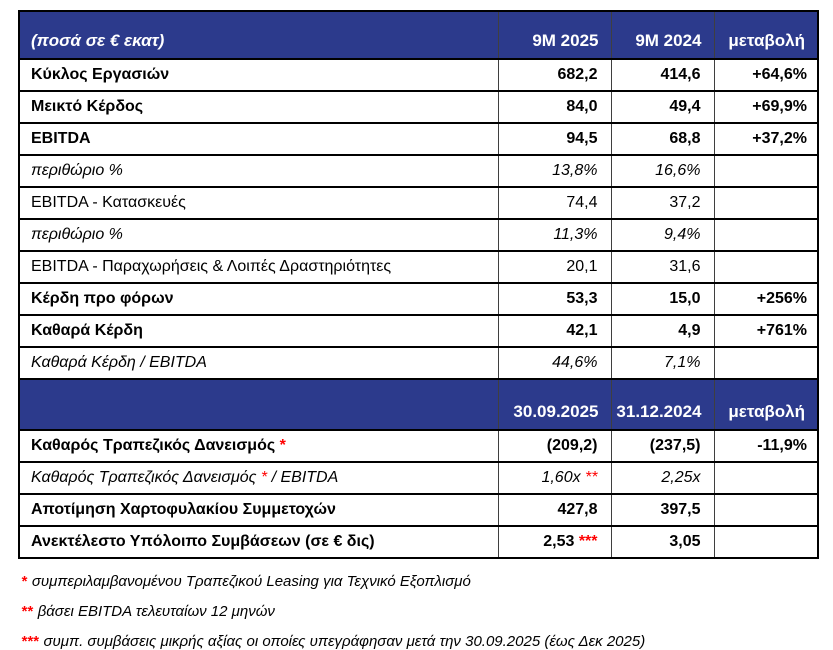 The height and width of the screenshot is (650, 833). I want to click on text-part: 74,4, so click(582, 202).